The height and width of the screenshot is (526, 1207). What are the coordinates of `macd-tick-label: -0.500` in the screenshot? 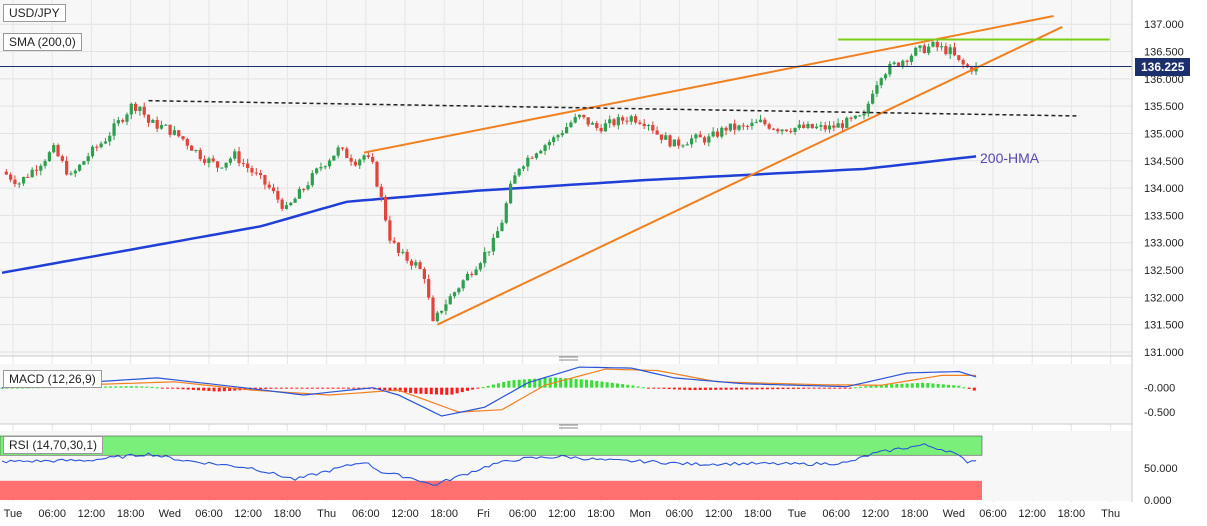 It's located at (1159, 413).